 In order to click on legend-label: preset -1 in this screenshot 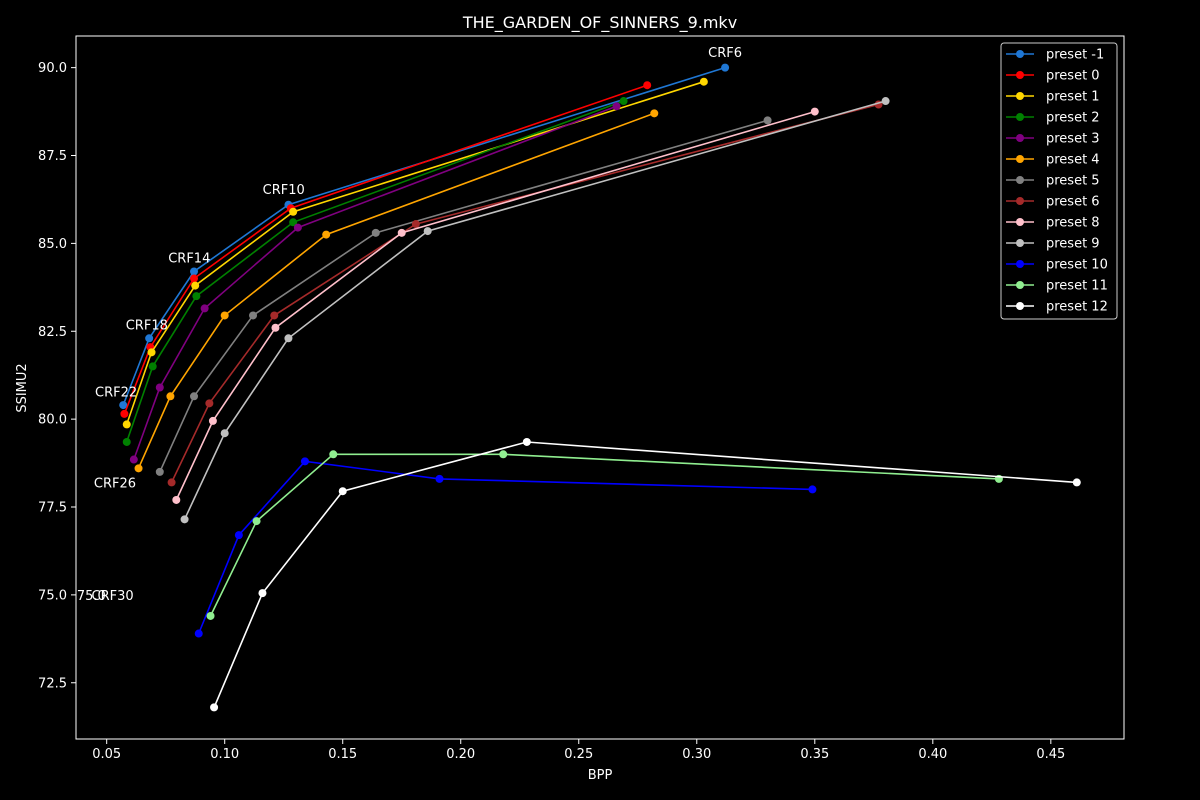, I will do `click(1075, 55)`.